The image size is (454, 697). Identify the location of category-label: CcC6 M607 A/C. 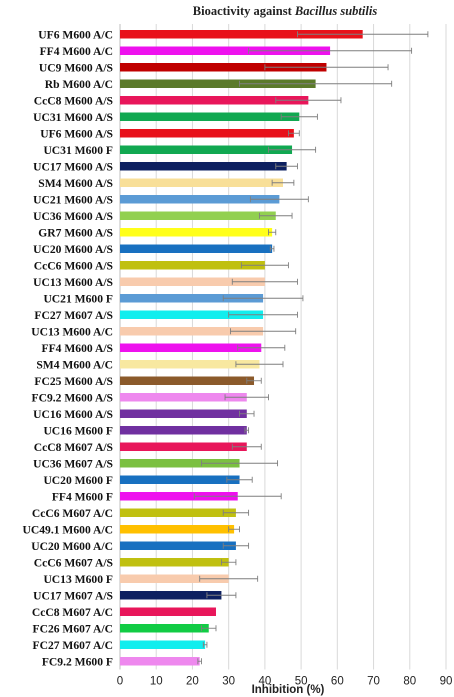
(72, 513).